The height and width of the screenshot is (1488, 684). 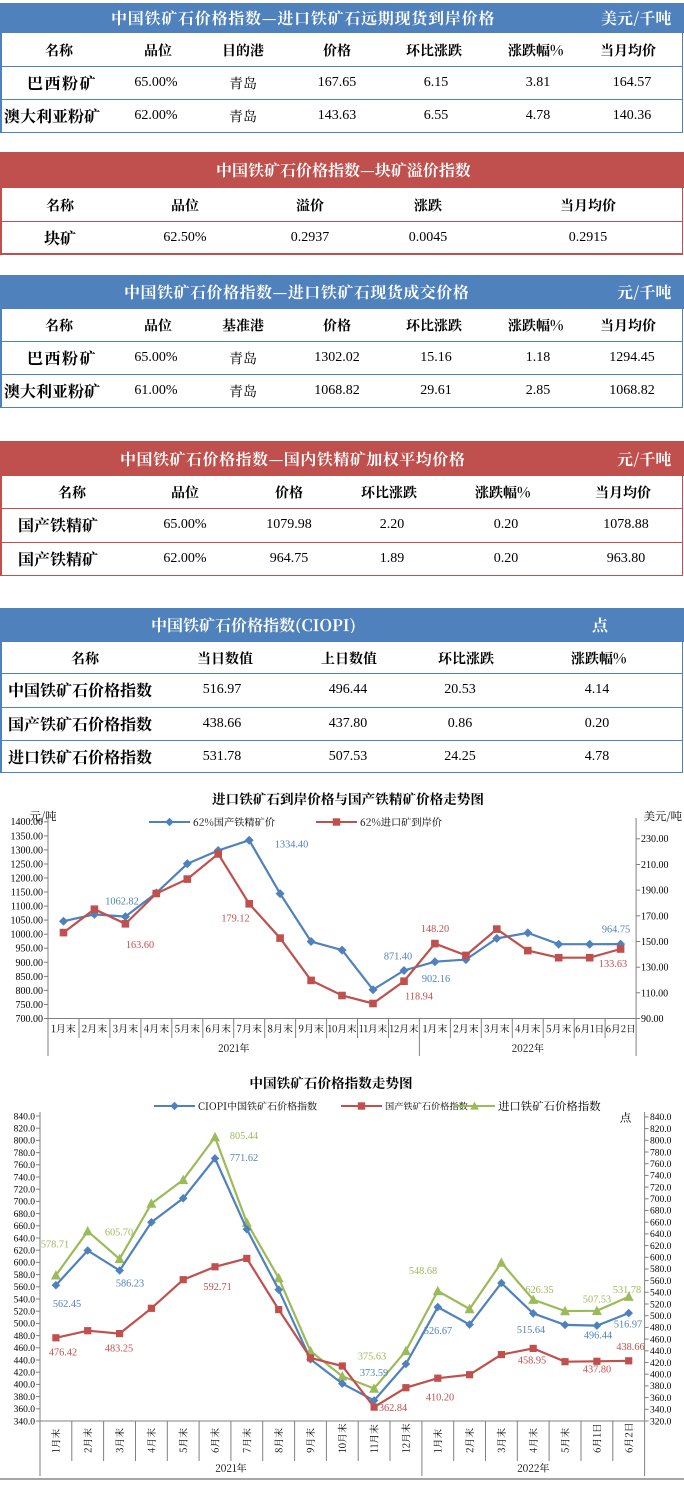 What do you see at coordinates (63, 1353) in the screenshot?
I see `svg-text: 476.42` at bounding box center [63, 1353].